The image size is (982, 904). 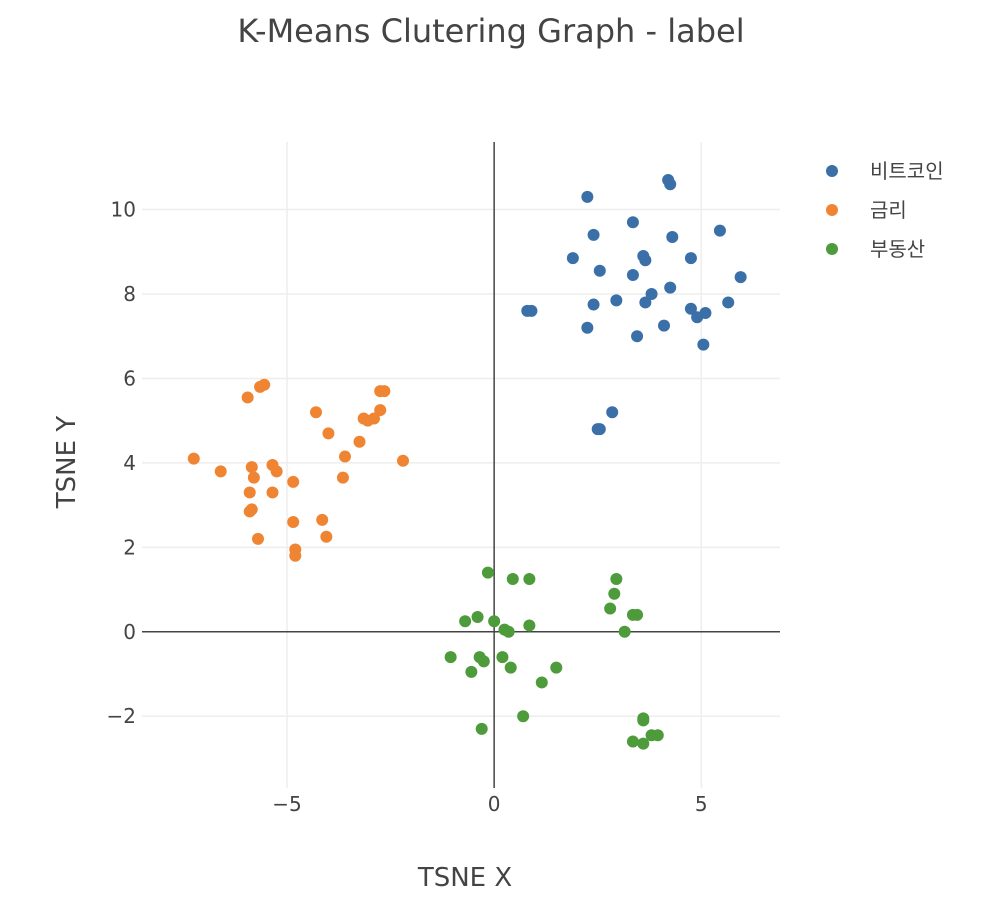 I want to click on y-tick-label: 2, so click(x=129, y=547).